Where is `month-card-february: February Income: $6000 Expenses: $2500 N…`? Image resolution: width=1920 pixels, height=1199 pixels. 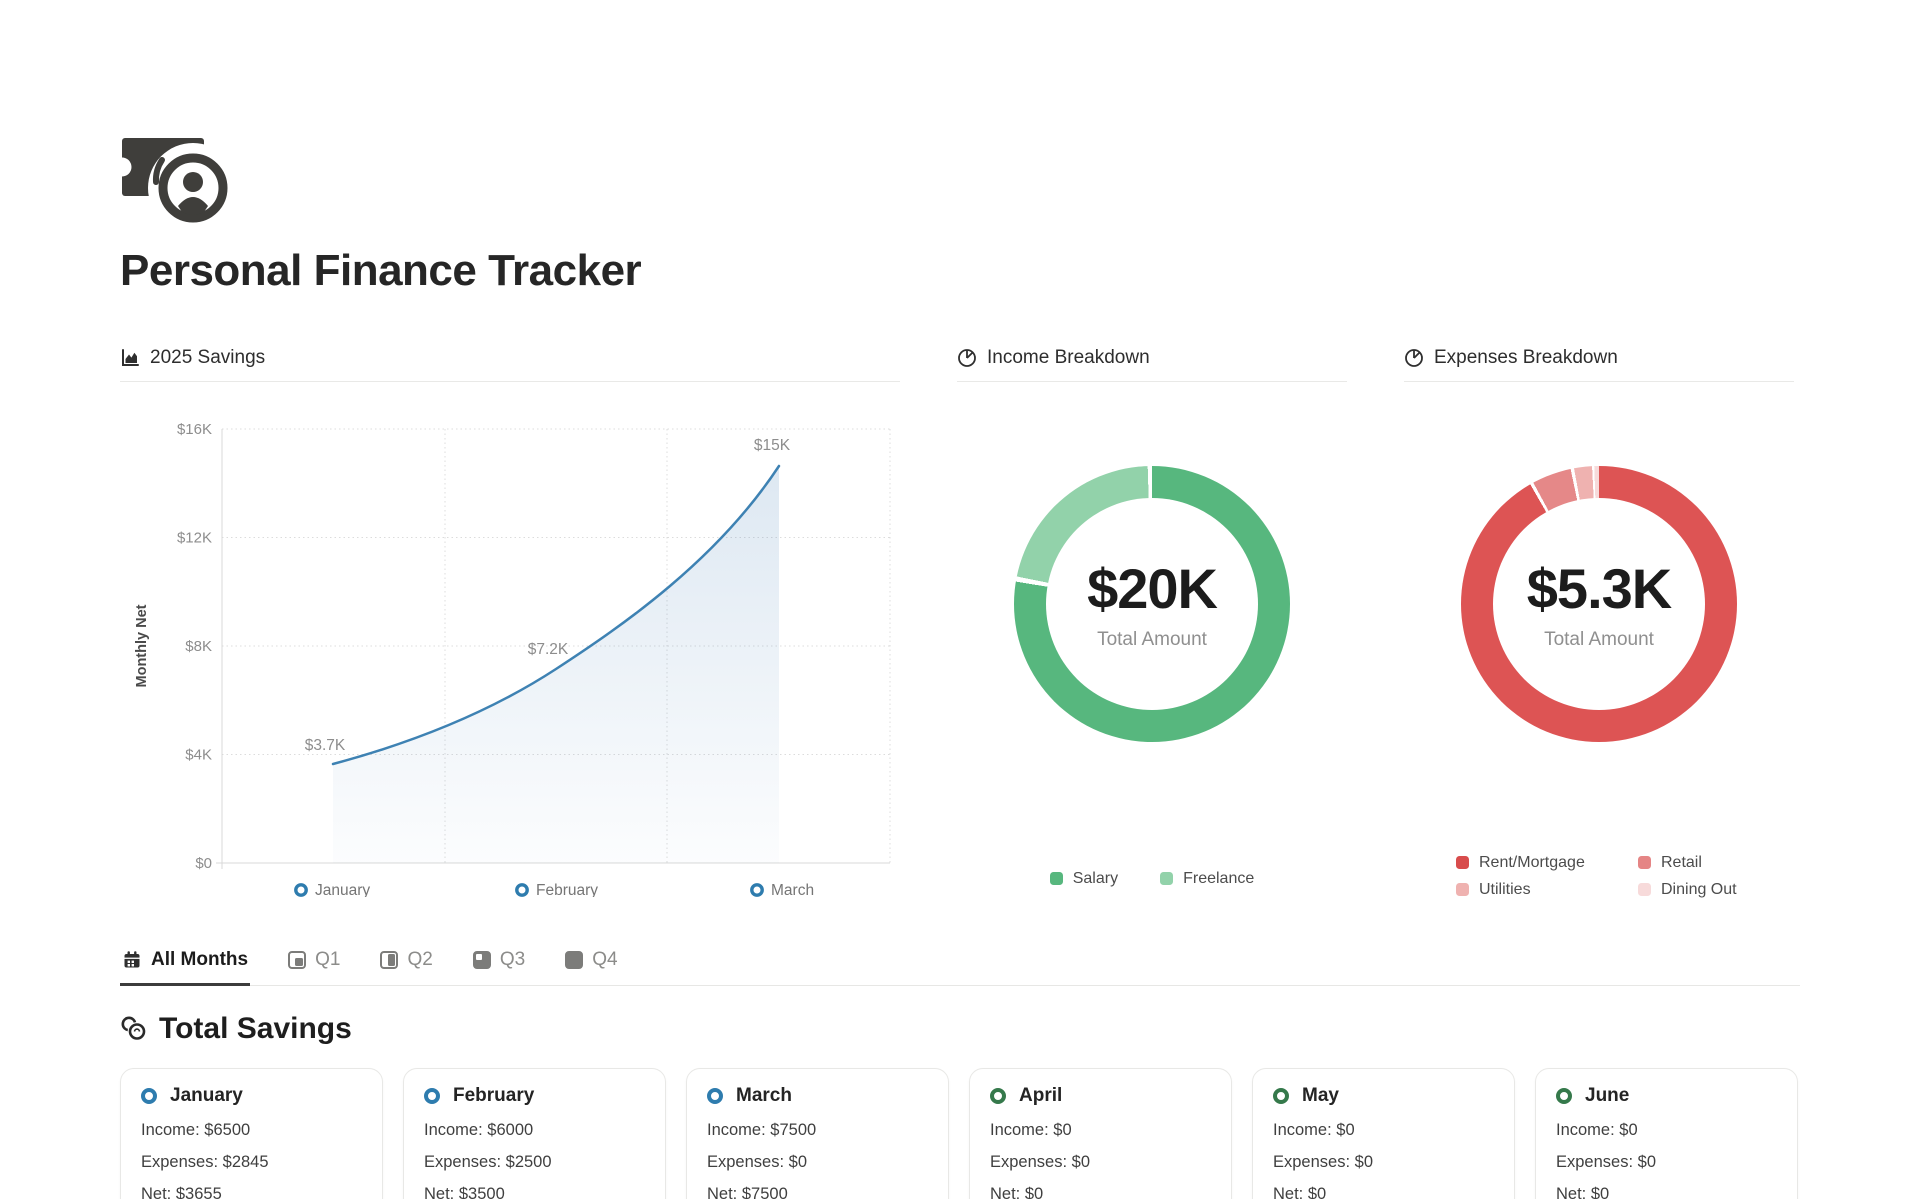 month-card-february: February Income: $6000 Expenses: $2500 N… is located at coordinates (534, 1133).